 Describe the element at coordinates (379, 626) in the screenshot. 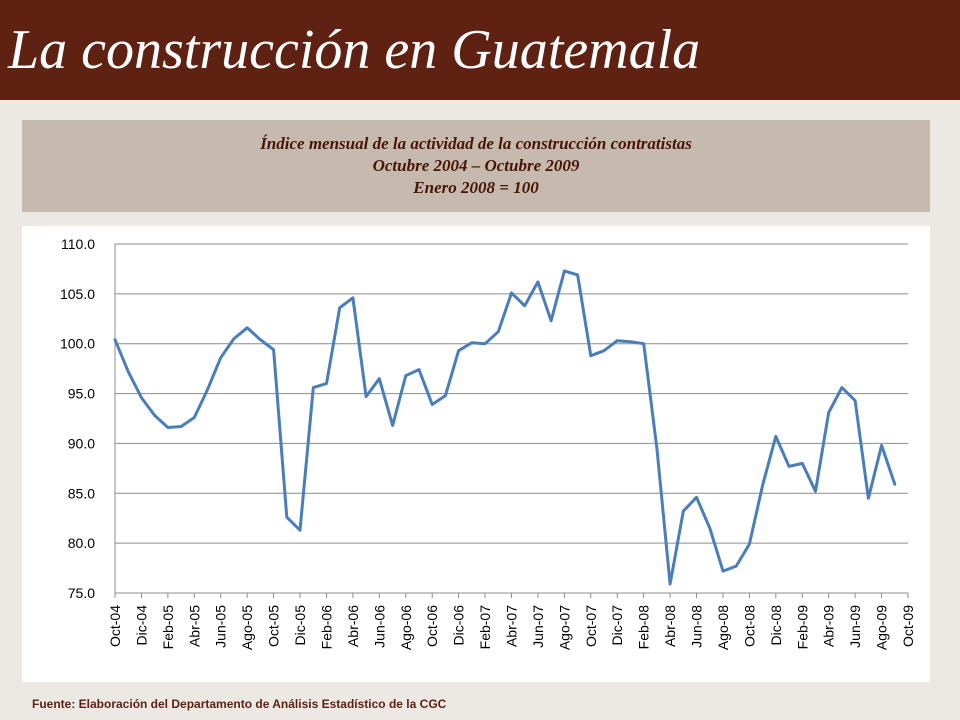

I see `x-tick-label: Jun-06` at that location.